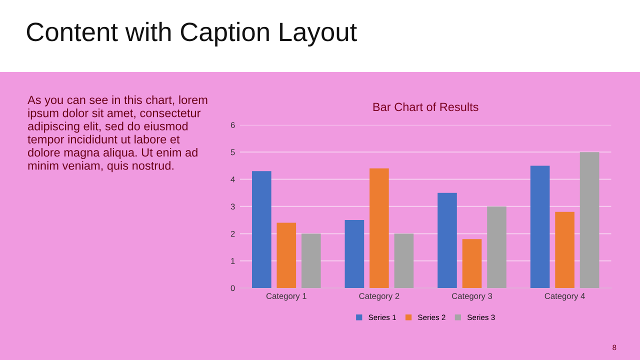  I want to click on x-tick-label: Category 3, so click(472, 297).